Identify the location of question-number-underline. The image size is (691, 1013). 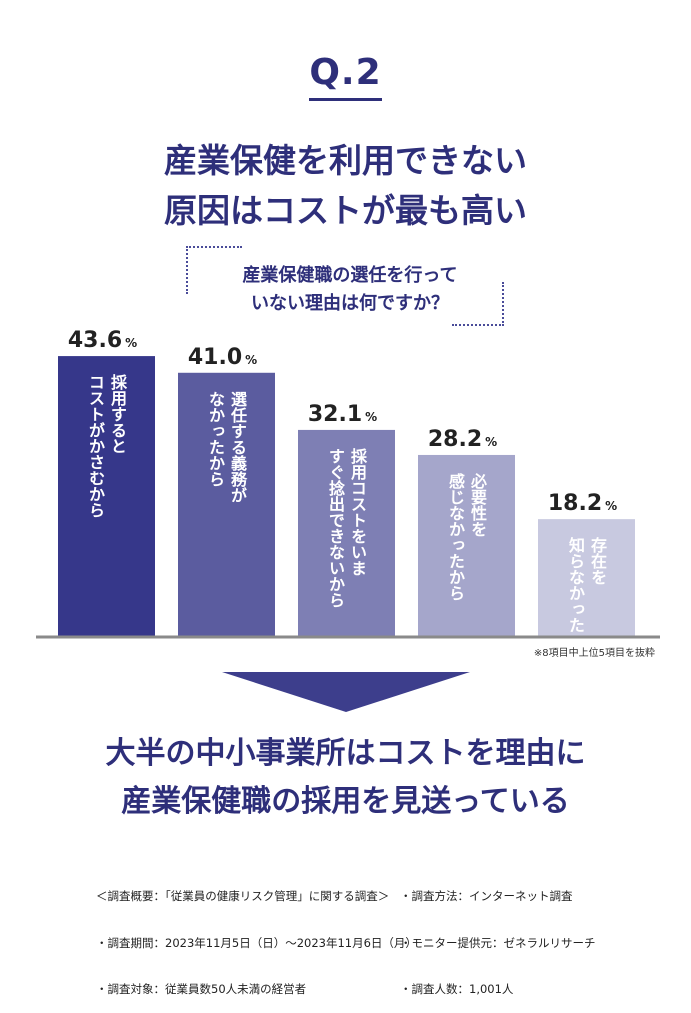
(345, 99).